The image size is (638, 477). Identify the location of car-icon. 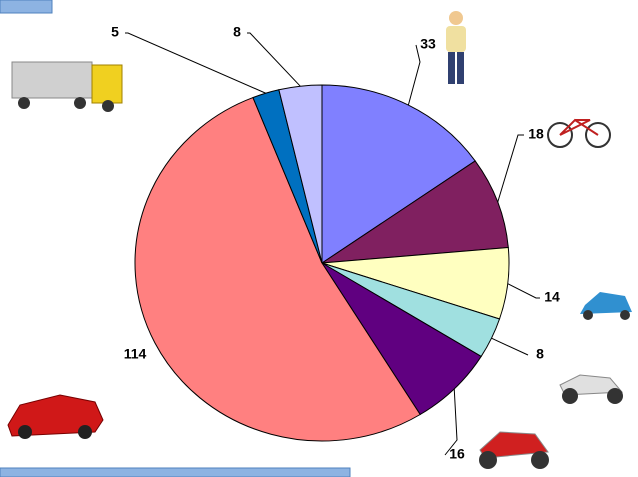
(55, 416).